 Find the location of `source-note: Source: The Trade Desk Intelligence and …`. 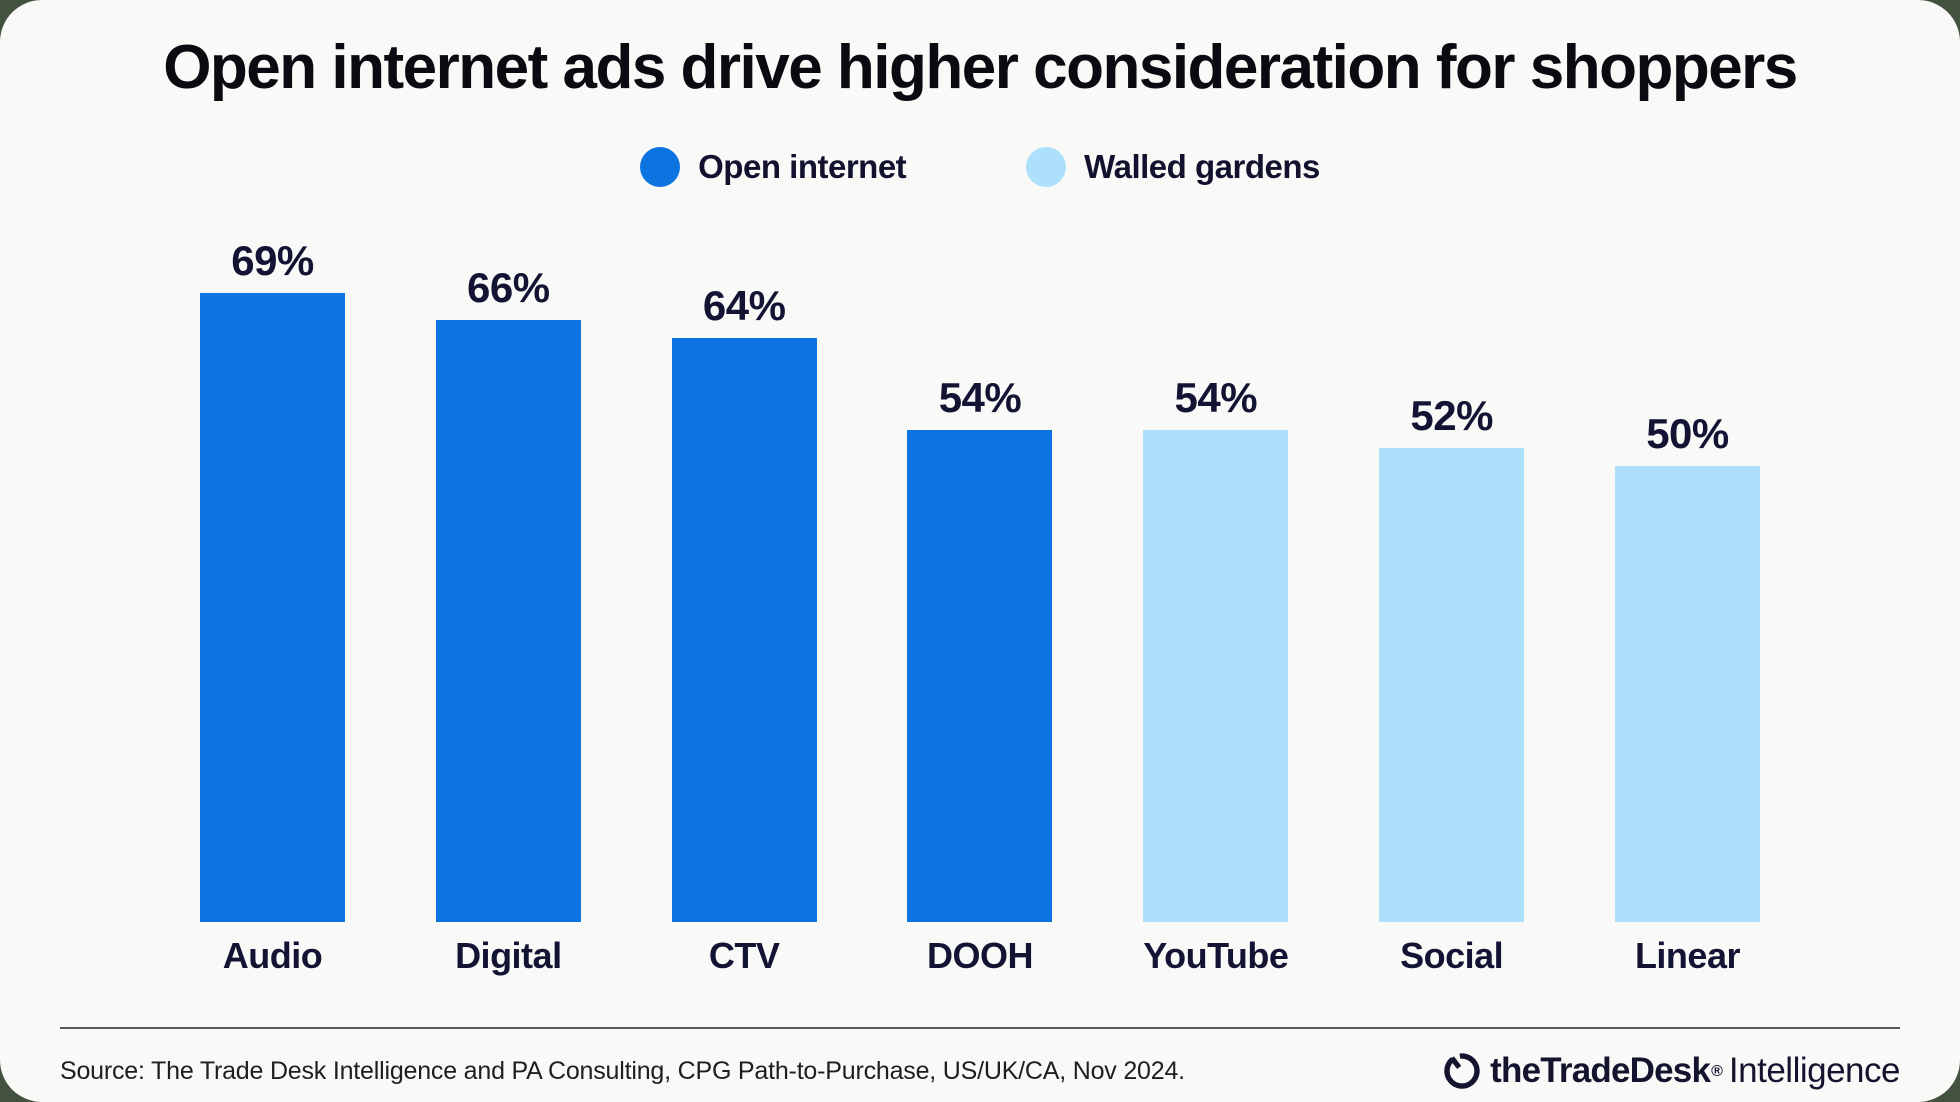

source-note: Source: The Trade Desk Intelligence and … is located at coordinates (622, 1070).